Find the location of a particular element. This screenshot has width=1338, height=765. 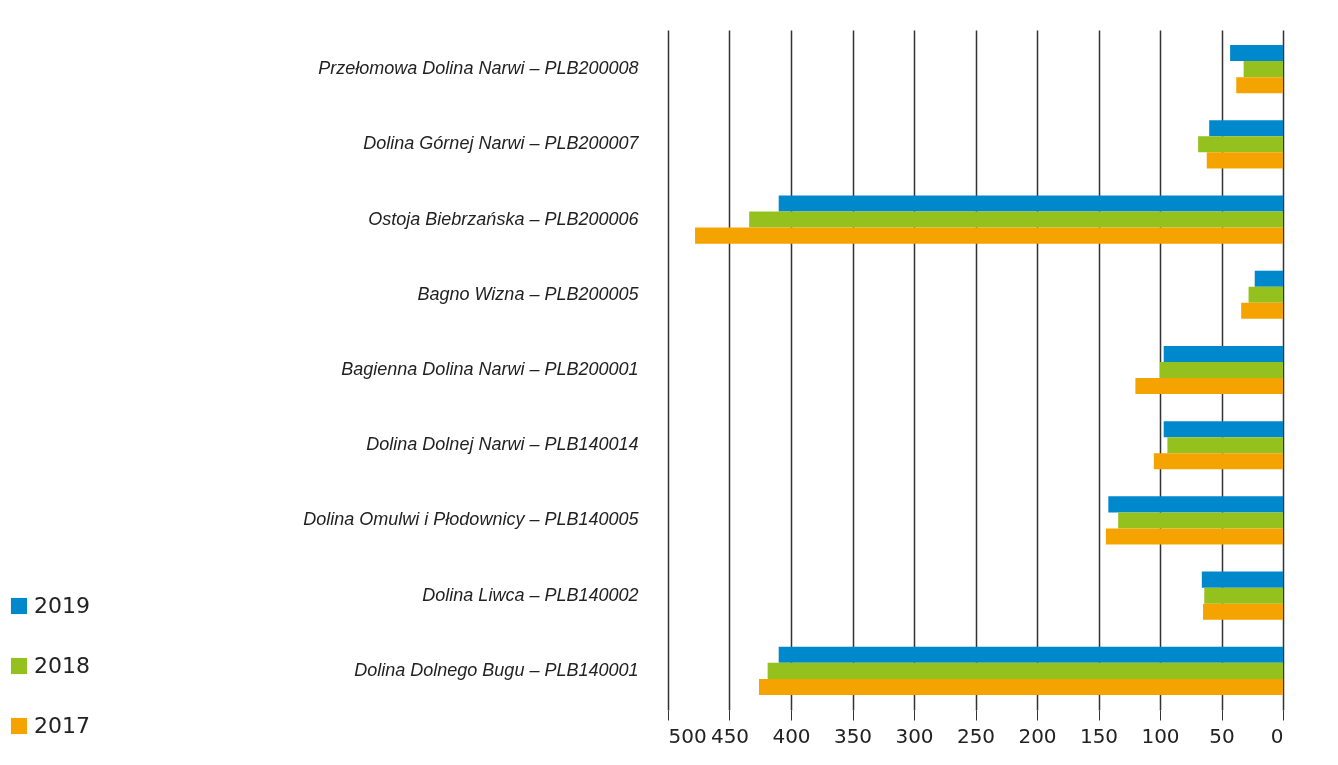

y-tick-label: Dolina Dolnej Narwi – PLB140014 is located at coordinates (502, 444).